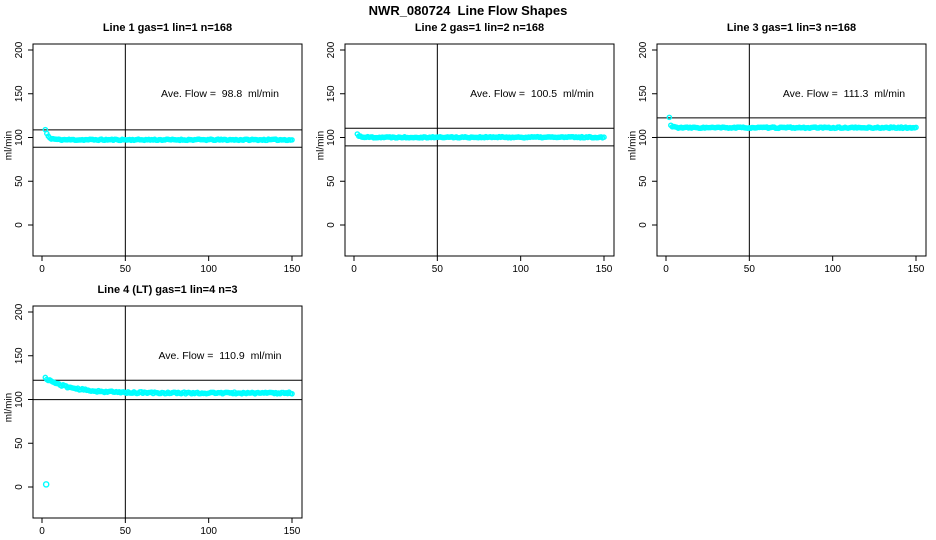  I want to click on plot-line-3-canvas: 0 50 100 150 200 0 50 100 150, so click(782, 158).